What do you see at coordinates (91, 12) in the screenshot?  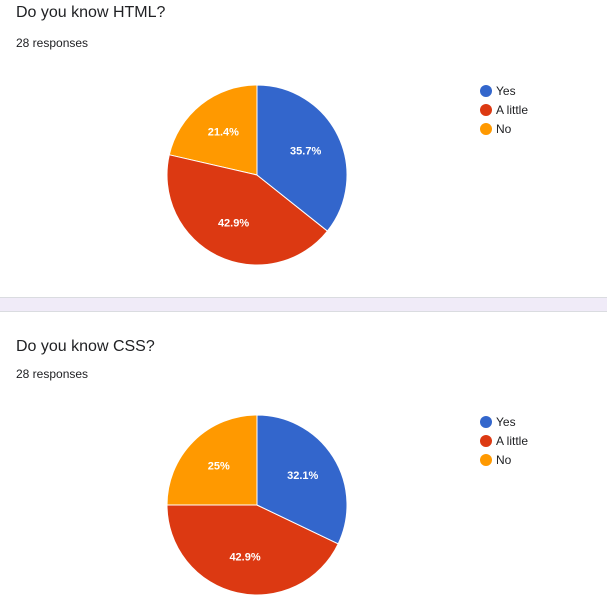 I see `question-title: Do you know HTML?` at bounding box center [91, 12].